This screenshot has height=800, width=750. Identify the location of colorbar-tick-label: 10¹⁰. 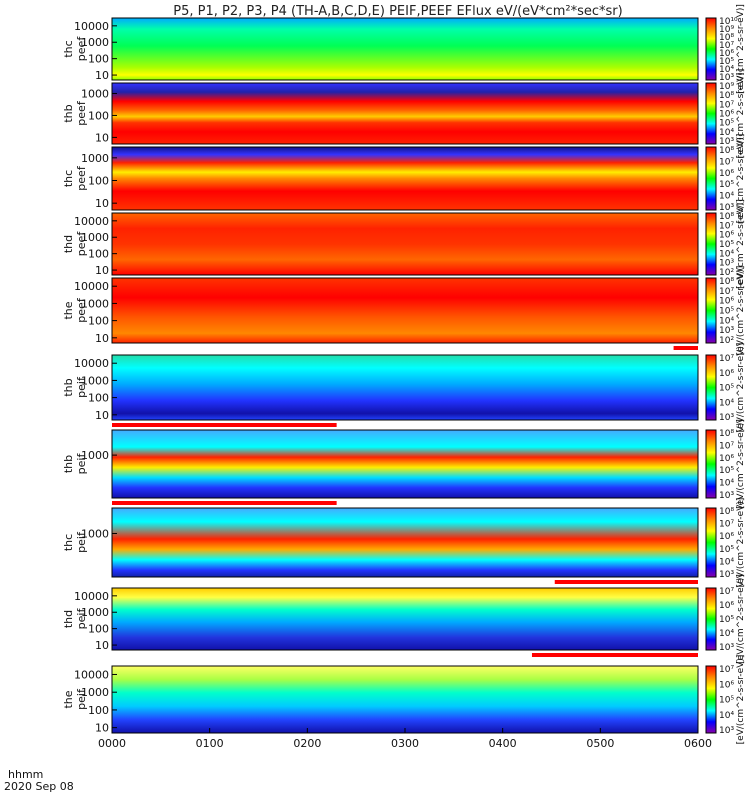
(728, 22).